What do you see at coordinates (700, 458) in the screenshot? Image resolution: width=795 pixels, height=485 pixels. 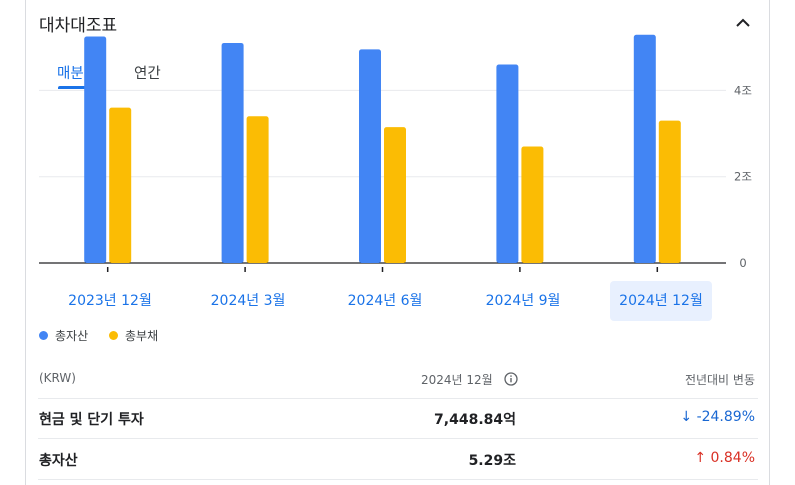 I see `arrow-up-icon: ↑` at bounding box center [700, 458].